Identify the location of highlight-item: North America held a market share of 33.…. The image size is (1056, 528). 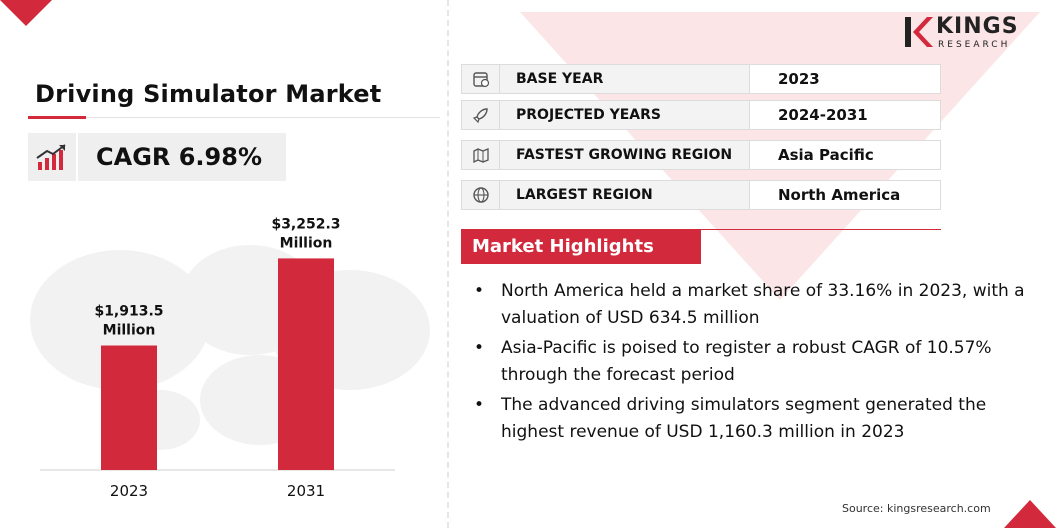
(754, 305).